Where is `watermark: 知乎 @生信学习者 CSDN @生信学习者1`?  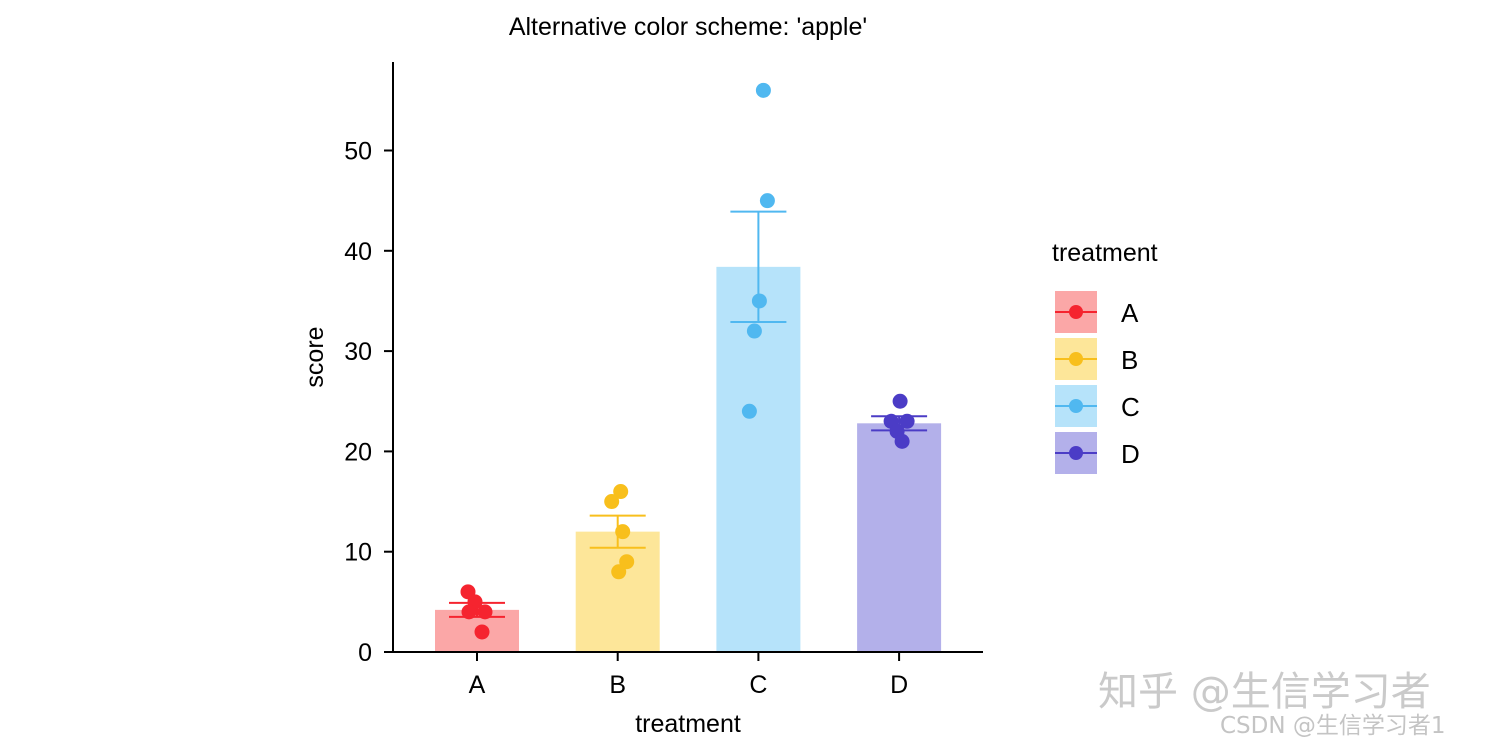 watermark: 知乎 @生信学习者 CSDN @生信学习者1 is located at coordinates (1272, 704).